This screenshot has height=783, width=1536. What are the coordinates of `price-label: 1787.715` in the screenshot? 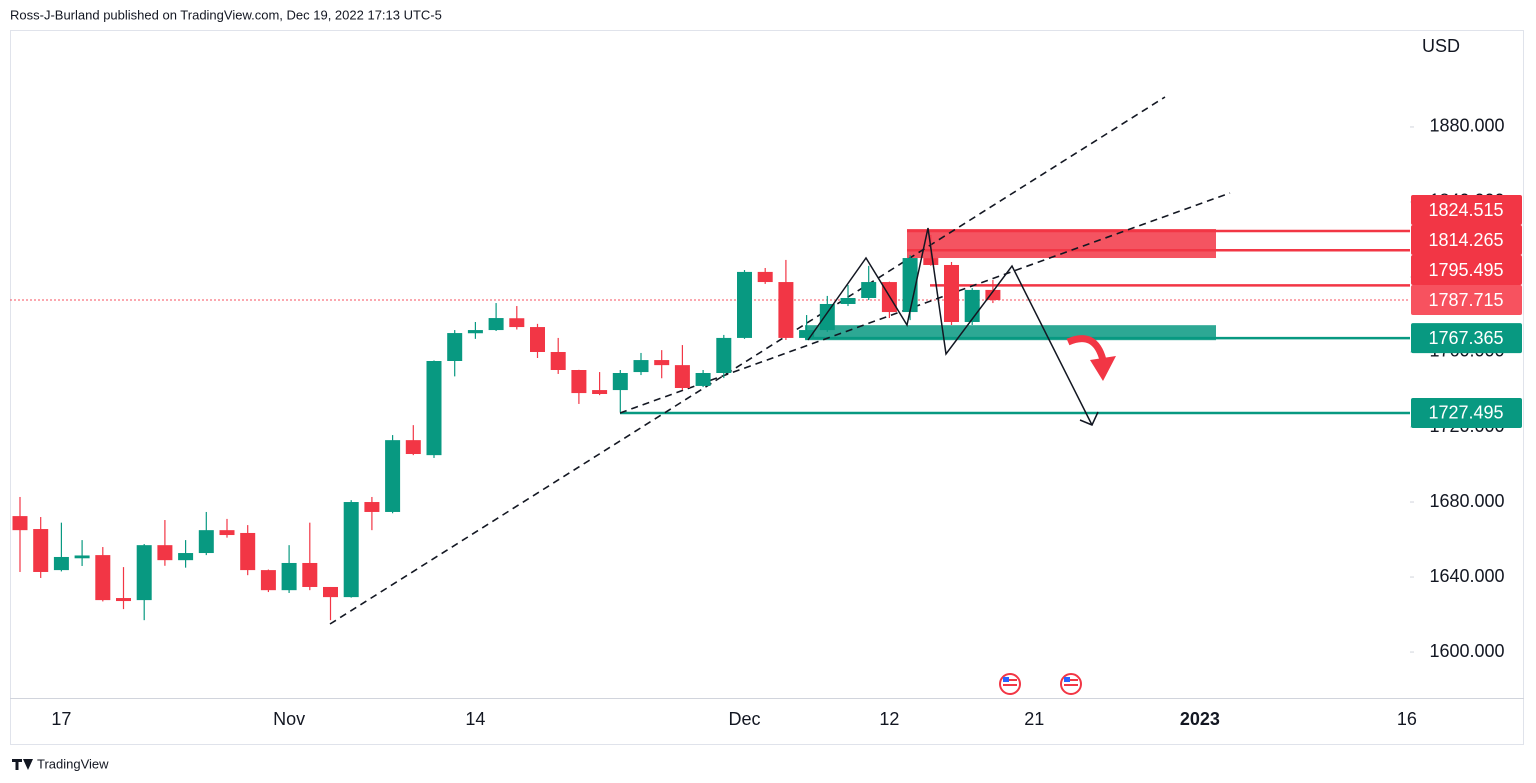 It's located at (1465, 300).